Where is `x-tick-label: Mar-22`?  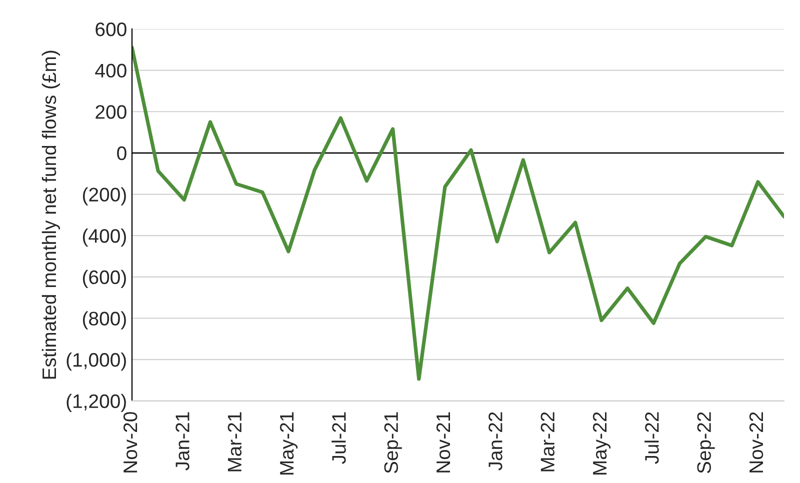
x-tick-label: Mar-22 is located at coordinates (547, 442).